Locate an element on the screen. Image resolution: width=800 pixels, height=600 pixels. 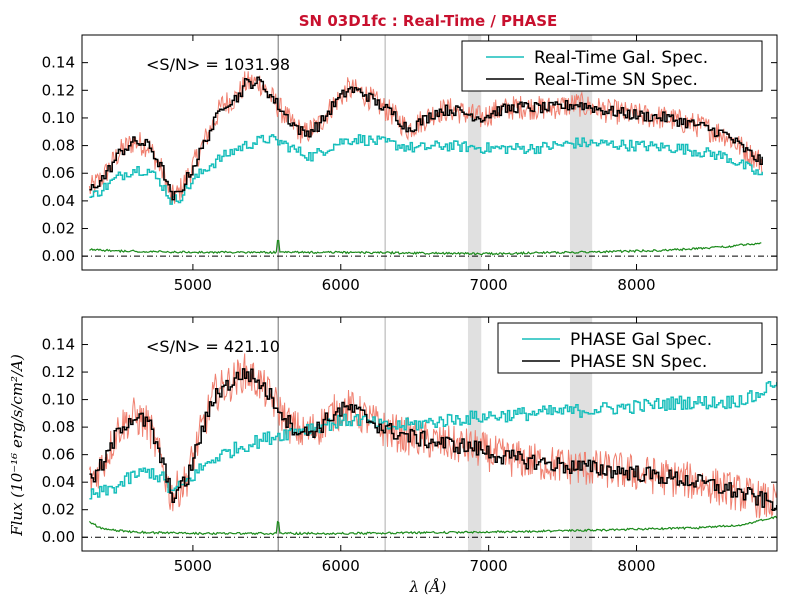
y-axis-label: Flux (10⁻¹⁶ erg/s/cm²/A) is located at coordinates (17, 445).